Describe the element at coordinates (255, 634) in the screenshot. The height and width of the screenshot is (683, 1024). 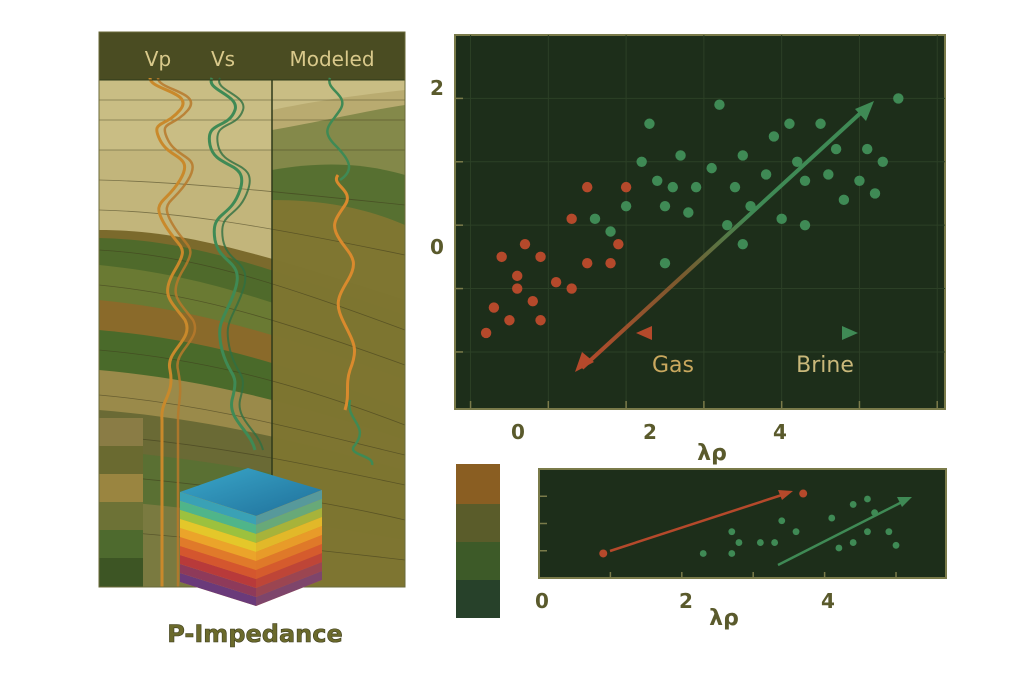
I see `cube-label: P-Impedance` at that location.